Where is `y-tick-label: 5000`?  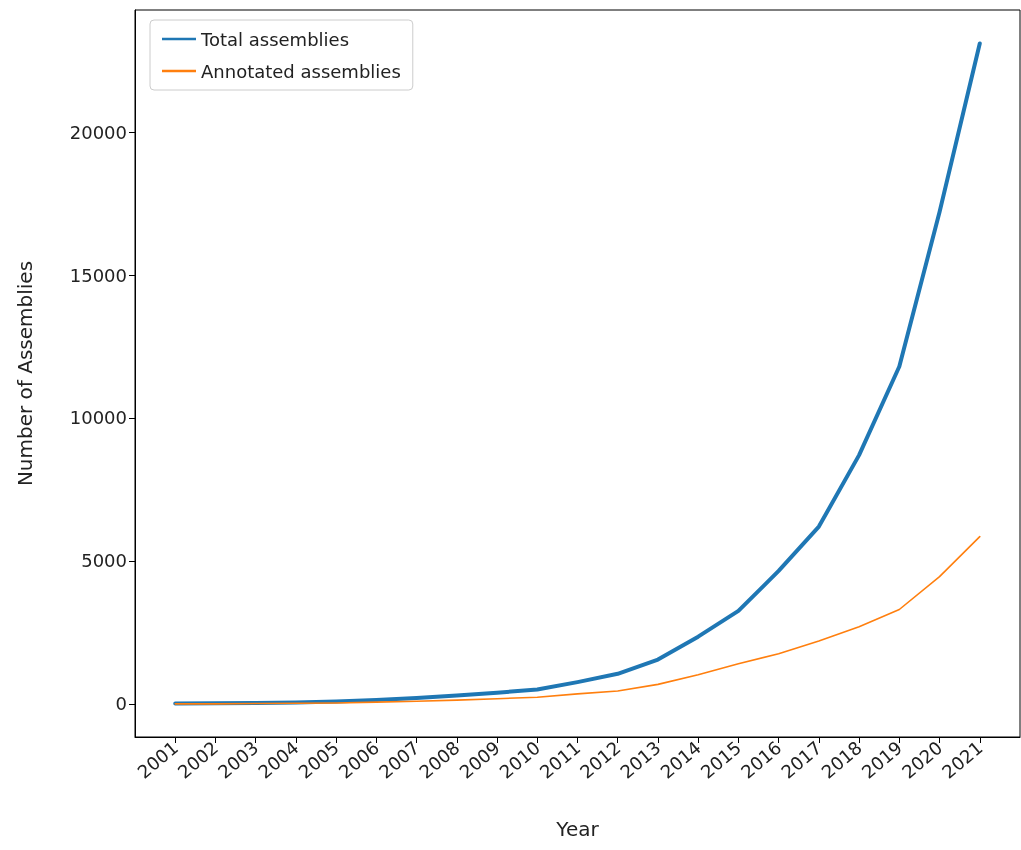
y-tick-label: 5000 is located at coordinates (104, 561).